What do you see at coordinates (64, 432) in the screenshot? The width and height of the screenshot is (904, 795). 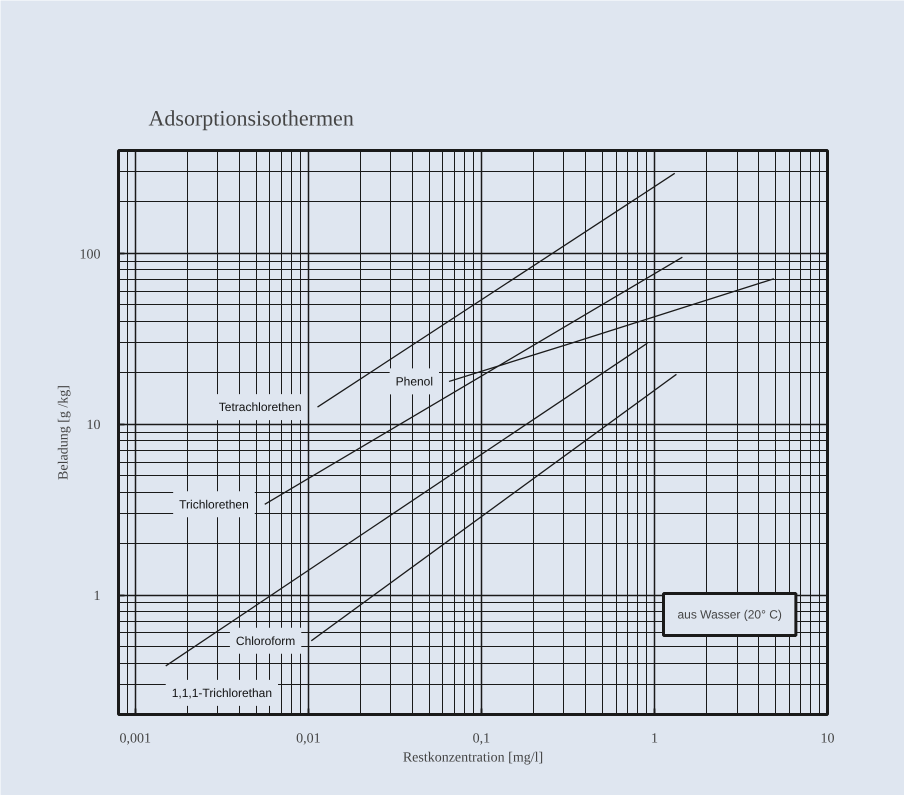 I see `y-axis-title: Beladung [g /kg]` at bounding box center [64, 432].